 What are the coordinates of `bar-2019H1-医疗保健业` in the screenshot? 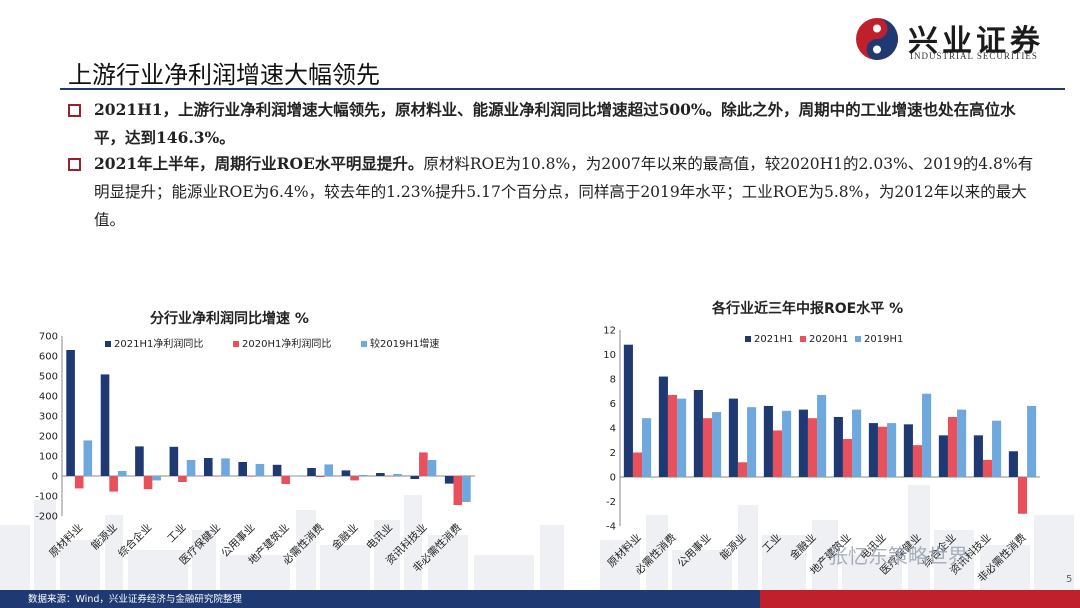 It's located at (927, 435).